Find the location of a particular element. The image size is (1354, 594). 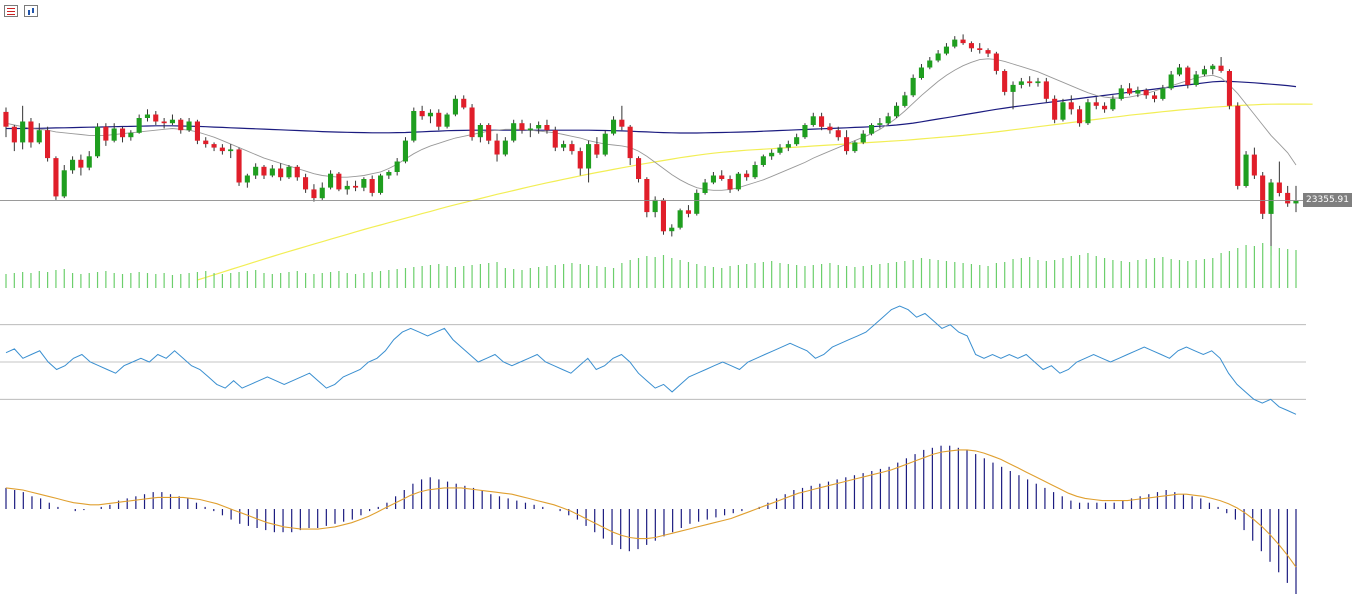

list-icon is located at coordinates (11, 11).